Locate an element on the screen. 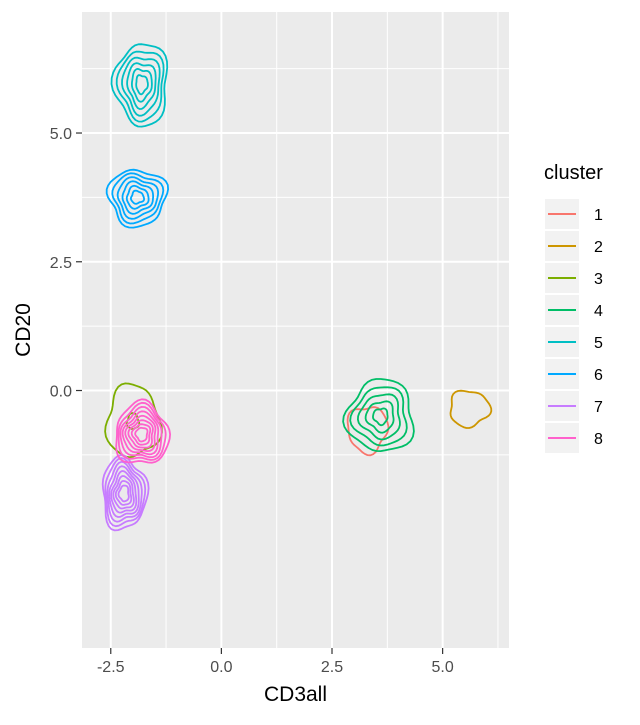 The height and width of the screenshot is (725, 640). y-tick-label: 0.0 is located at coordinates (61, 392).